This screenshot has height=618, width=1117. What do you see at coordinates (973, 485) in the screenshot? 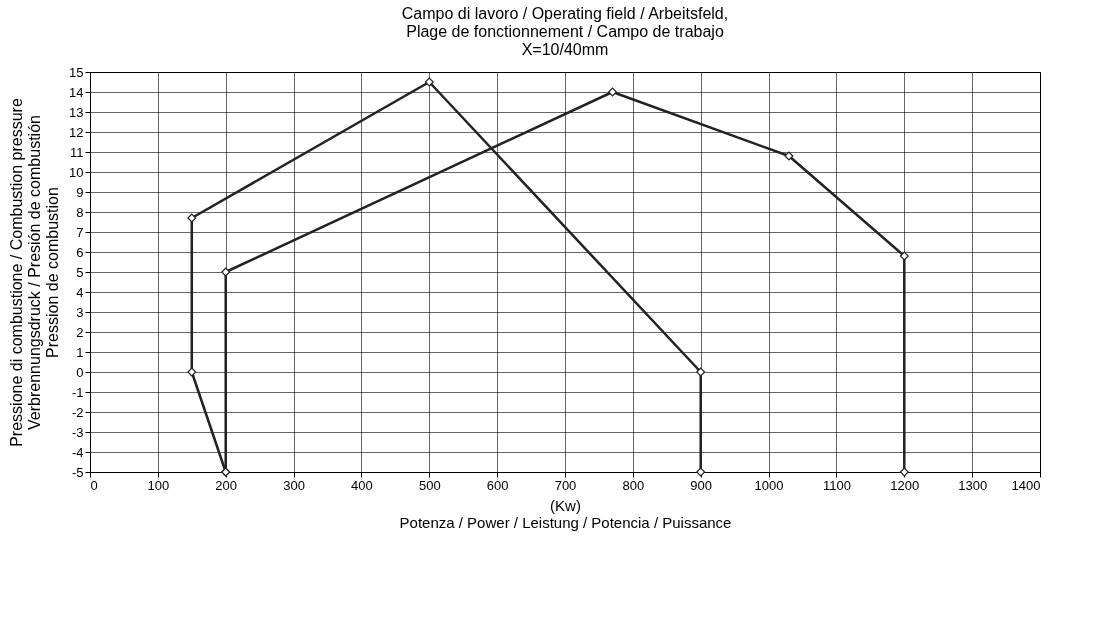
I see `x-tick-label: 1300` at bounding box center [973, 485].